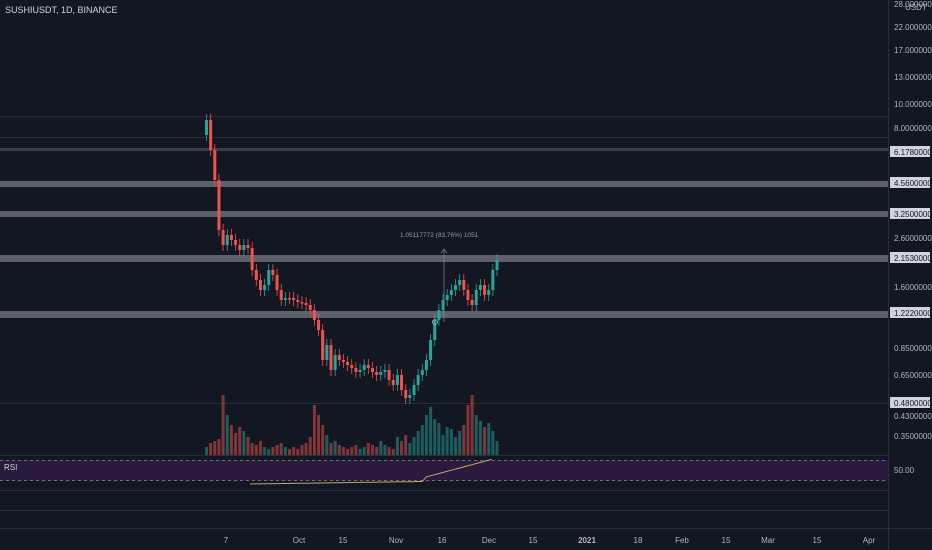  I want to click on price-tick-label: 28.00000000, so click(913, 4).